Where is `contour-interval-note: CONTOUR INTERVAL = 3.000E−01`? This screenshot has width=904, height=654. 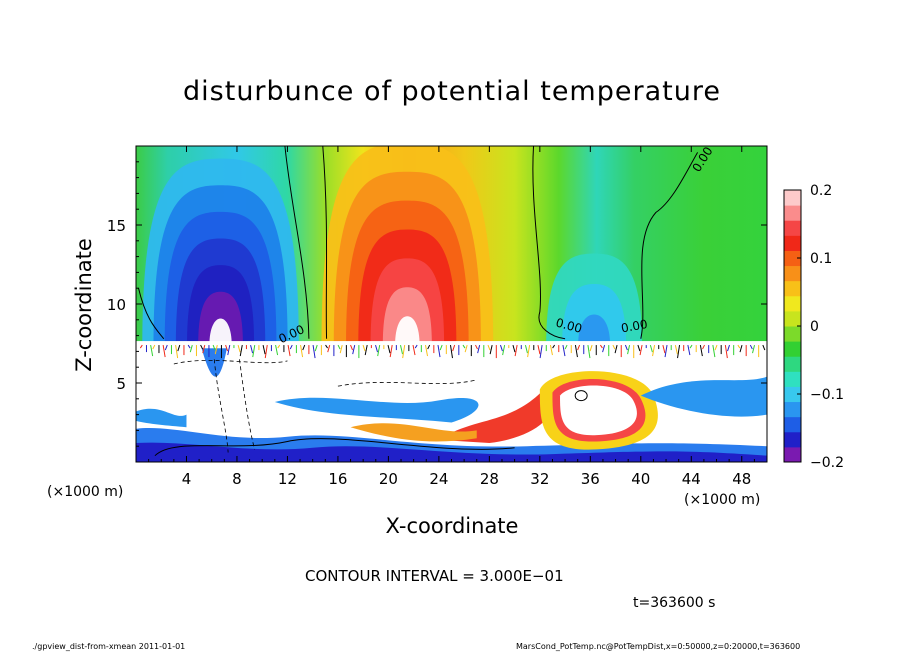
contour-interval-note: CONTOUR INTERVAL = 3.000E−01 is located at coordinates (434, 576).